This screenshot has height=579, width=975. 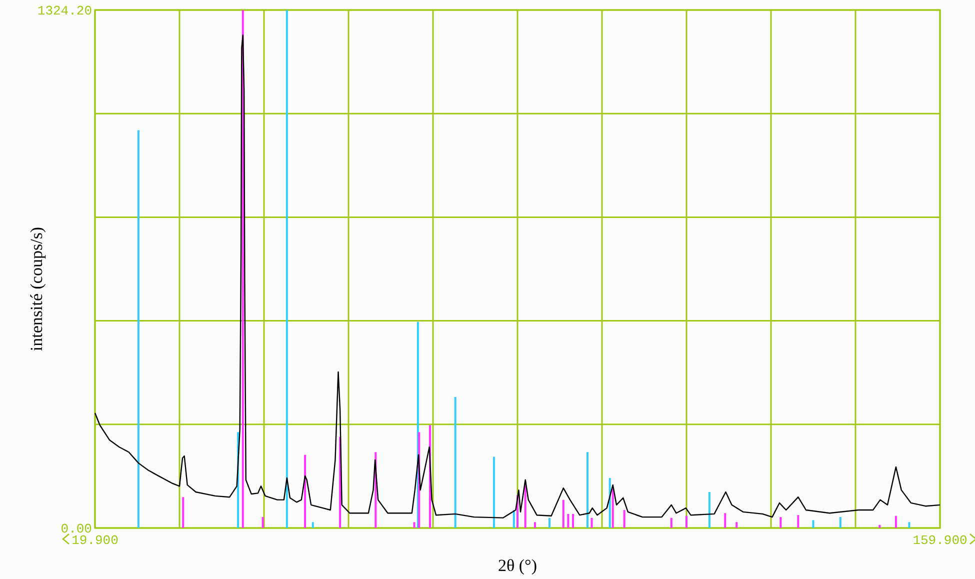 I want to click on y-tick-label: 1324.20, so click(x=64, y=11).